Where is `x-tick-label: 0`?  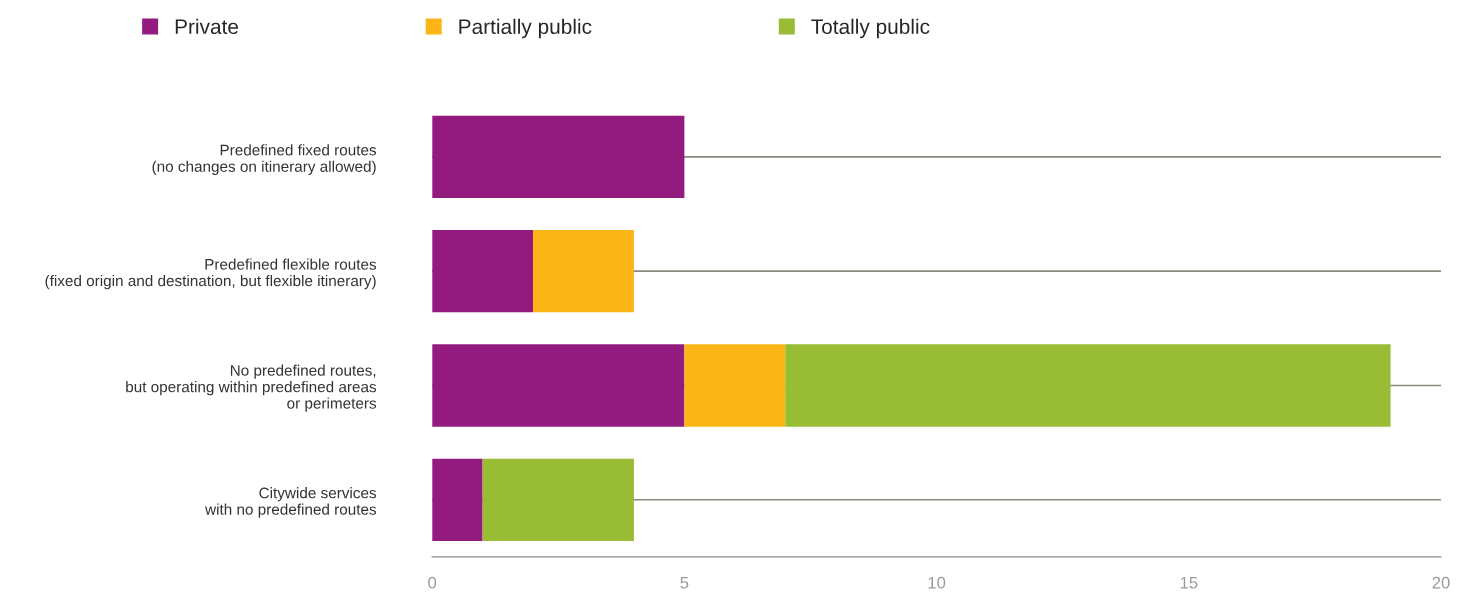
x-tick-label: 0 is located at coordinates (432, 582).